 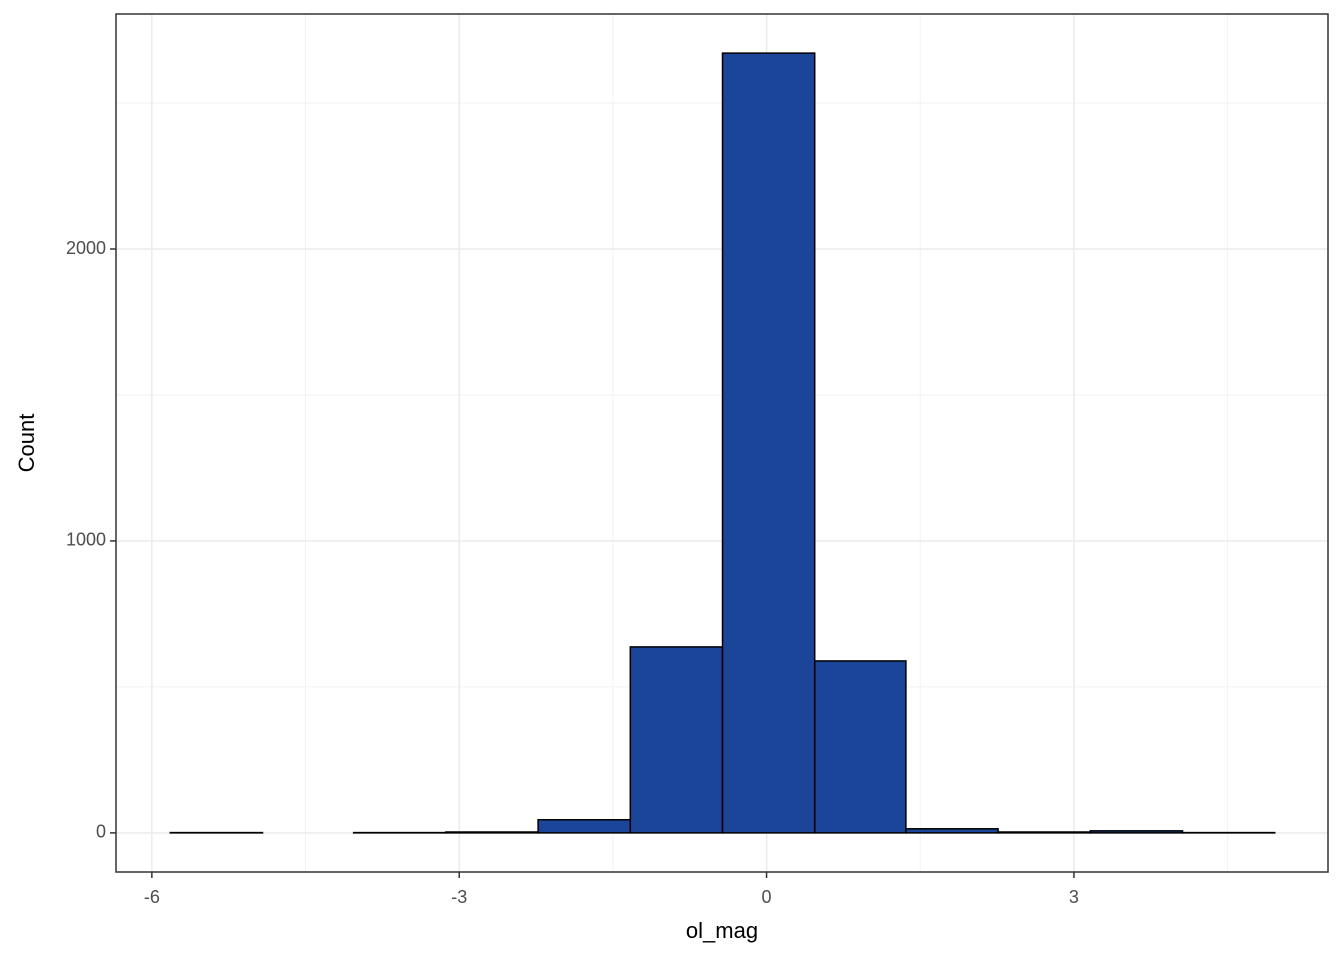 I want to click on y-tick-label: 0, so click(x=101, y=832).